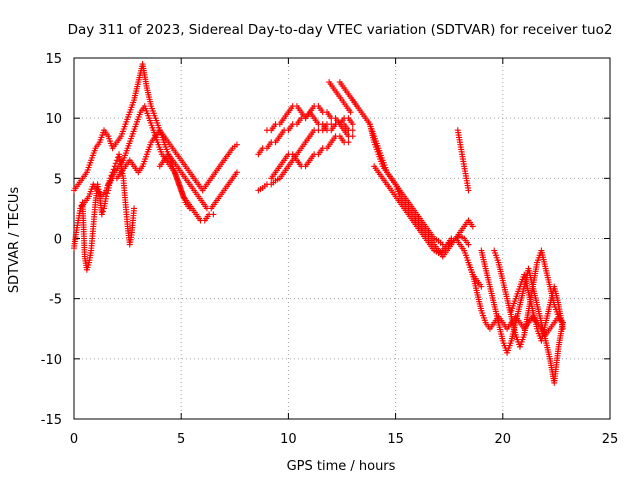  I want to click on y-tick-label: -5, so click(55, 300).